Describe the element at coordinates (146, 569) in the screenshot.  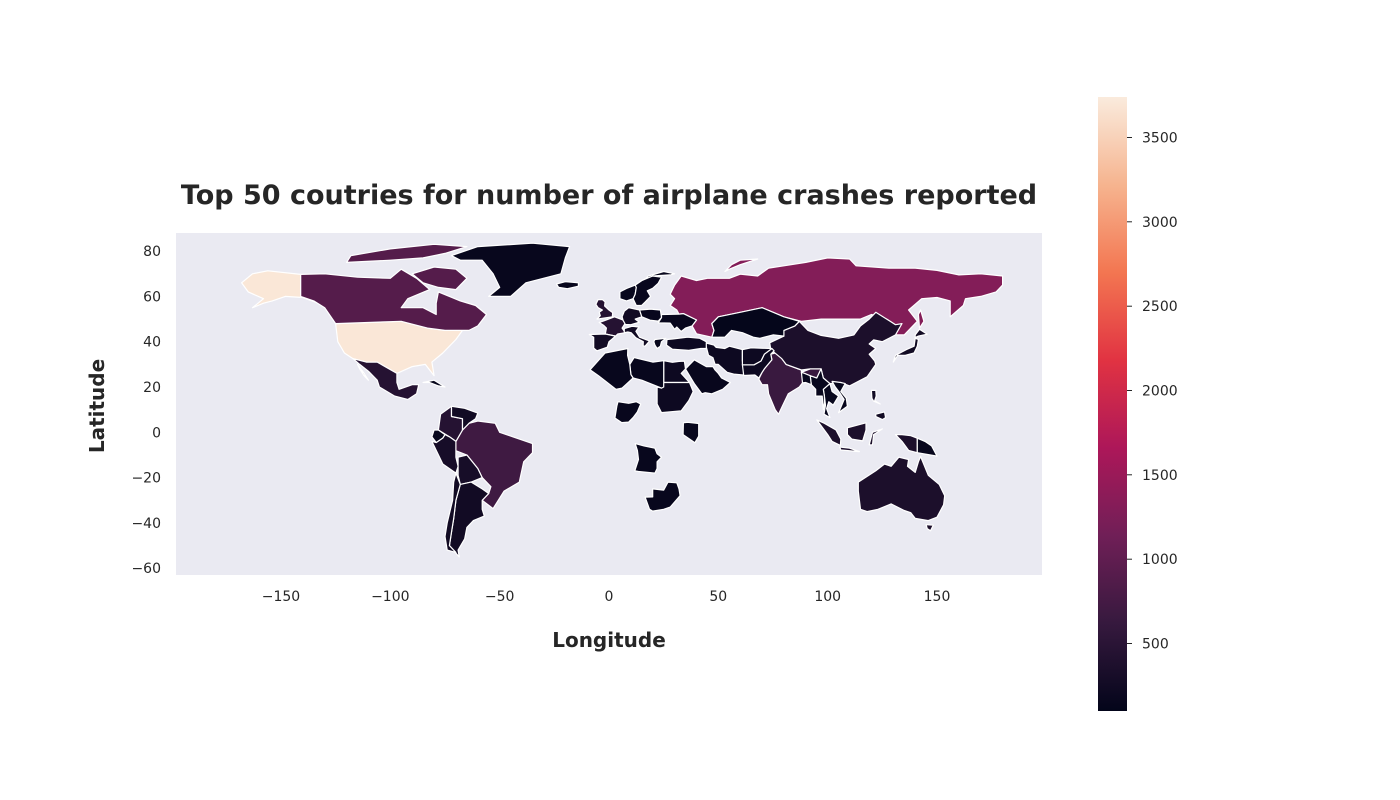
I see `y-tick-label: −60` at that location.